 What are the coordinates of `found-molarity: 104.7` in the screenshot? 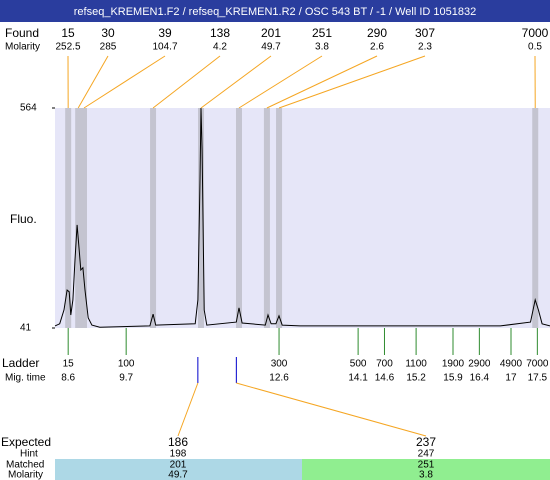 It's located at (164, 47).